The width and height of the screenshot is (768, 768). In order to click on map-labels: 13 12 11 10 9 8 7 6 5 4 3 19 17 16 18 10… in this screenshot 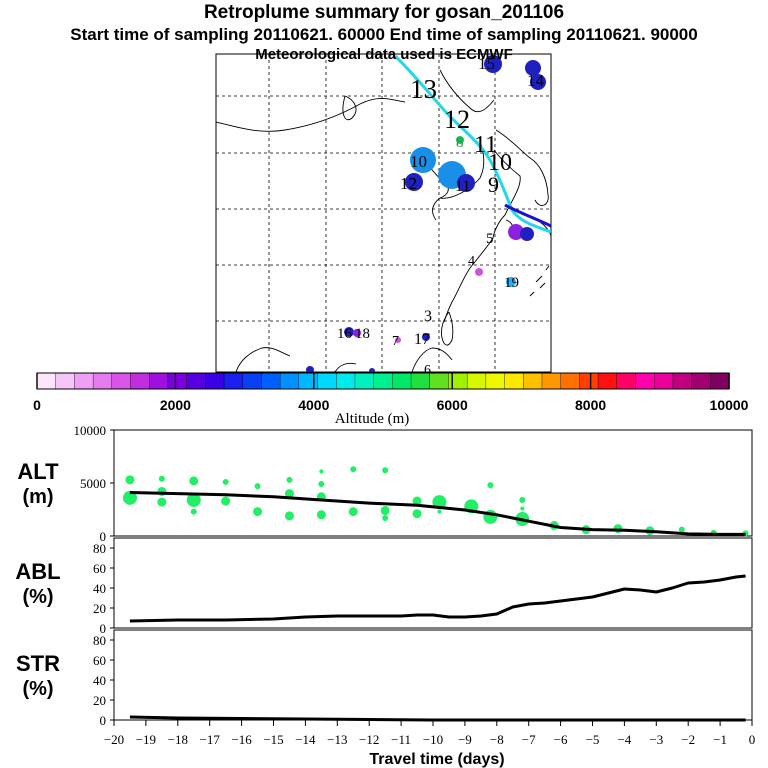, I will do `click(441, 216)`.